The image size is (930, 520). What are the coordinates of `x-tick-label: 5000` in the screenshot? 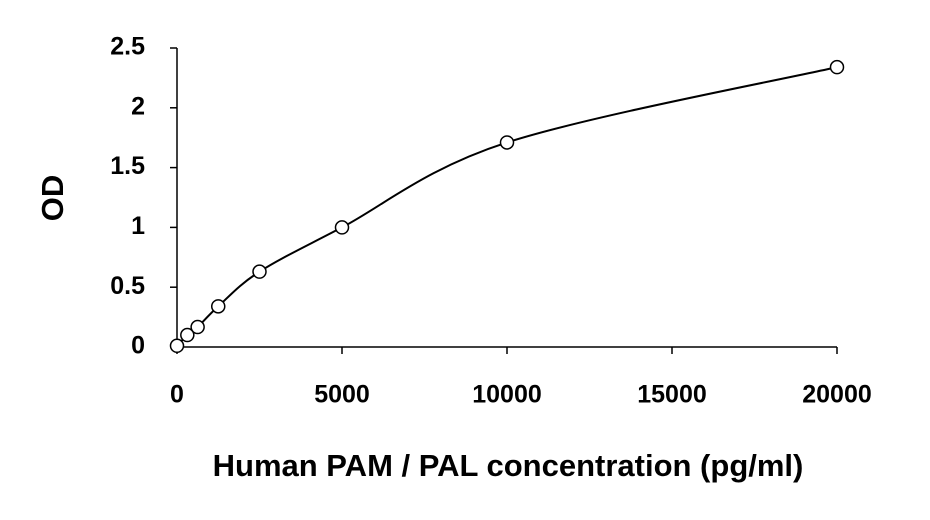 It's located at (342, 395).